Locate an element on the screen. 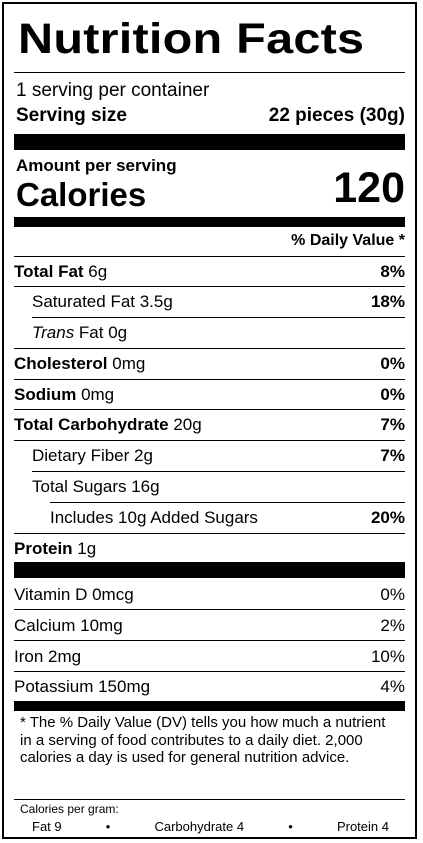  nutrient-dv: 18% is located at coordinates (387, 301).